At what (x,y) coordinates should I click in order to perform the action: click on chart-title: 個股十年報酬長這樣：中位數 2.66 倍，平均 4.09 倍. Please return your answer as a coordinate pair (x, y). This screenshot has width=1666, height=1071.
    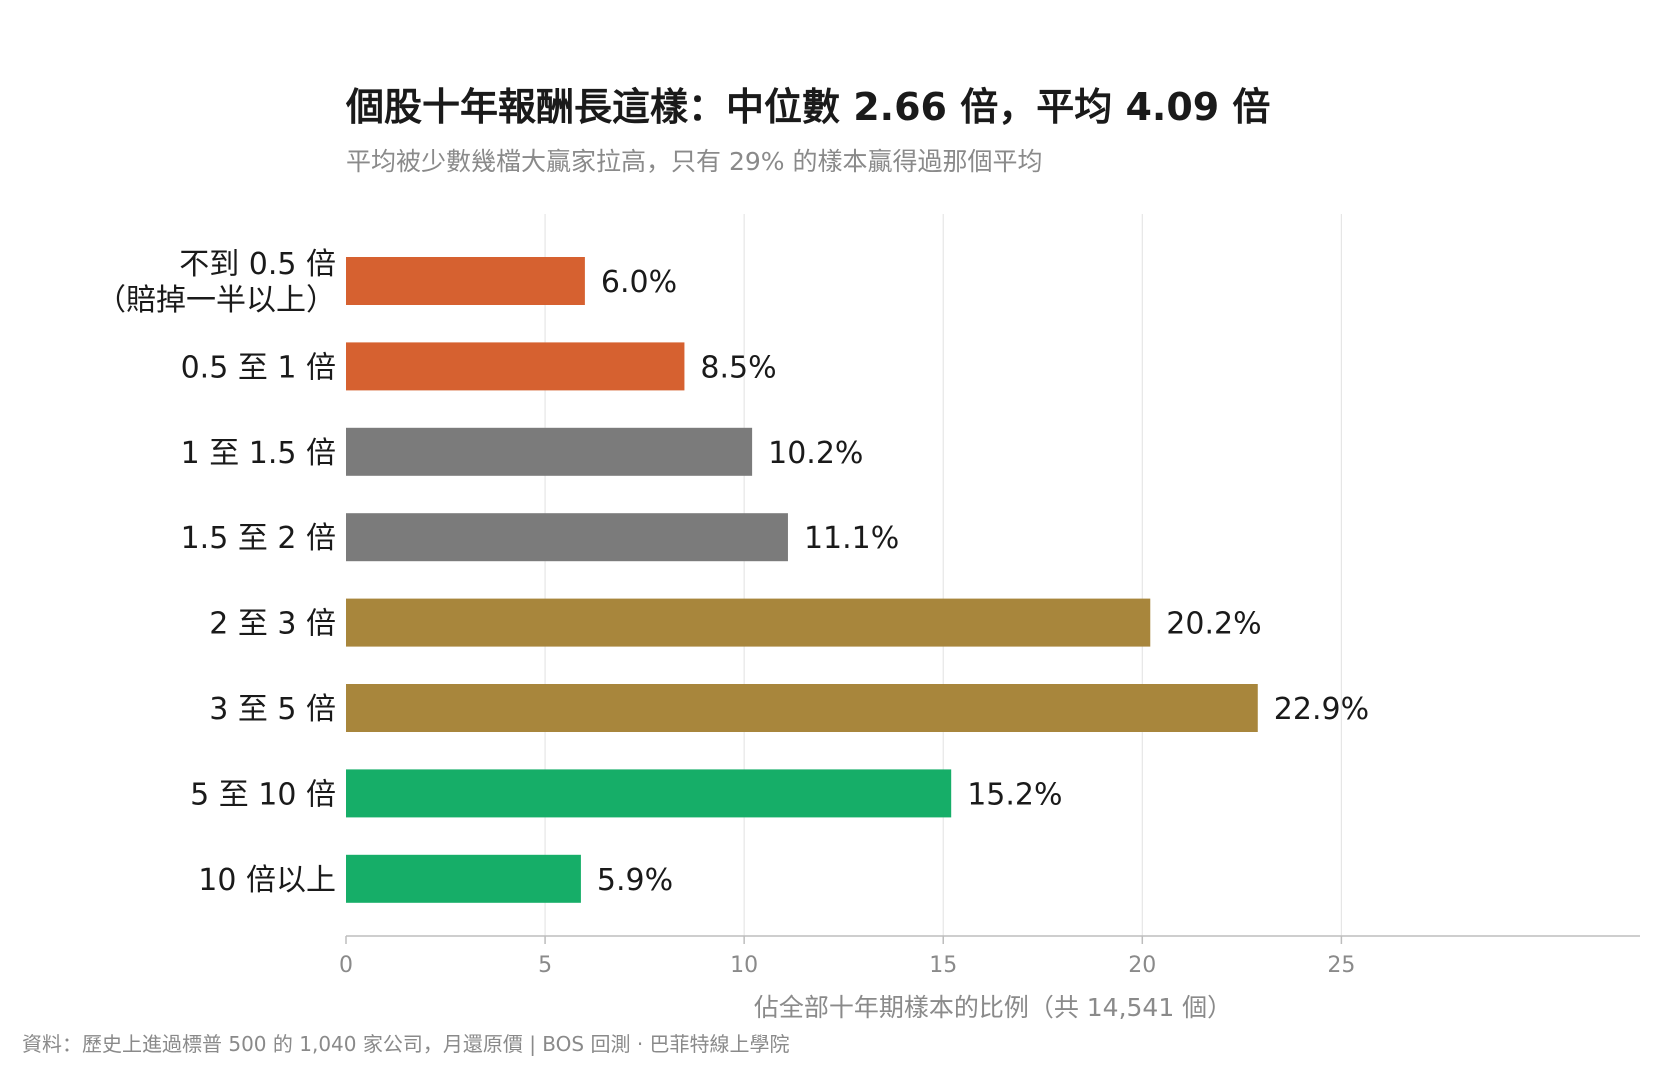
    Looking at the image, I should click on (808, 107).